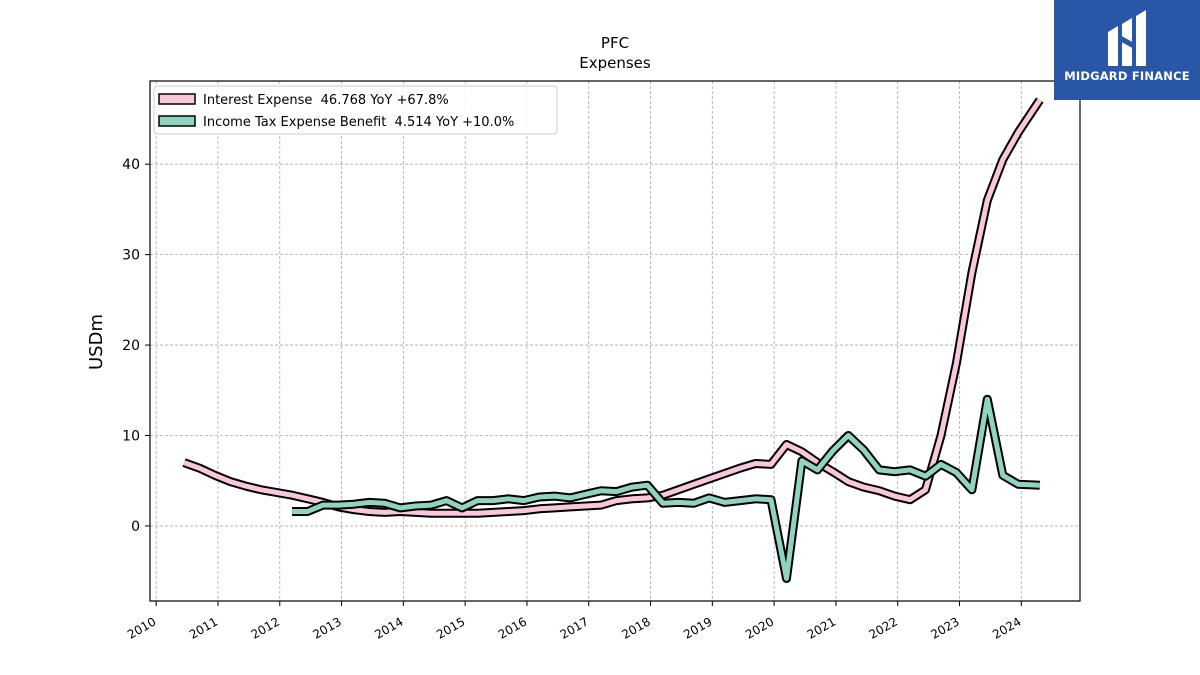 The image size is (1200, 675). I want to click on legend-label-0: Interest Expense 46.768 YoY +67.8%, so click(326, 100).